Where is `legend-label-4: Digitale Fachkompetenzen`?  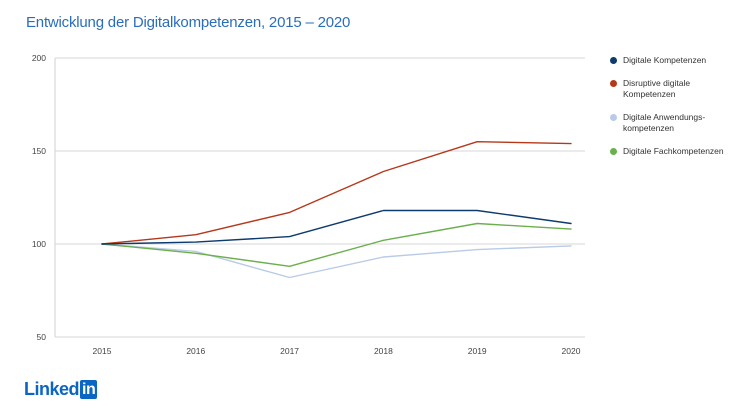 legend-label-4: Digitale Fachkompetenzen is located at coordinates (673, 151).